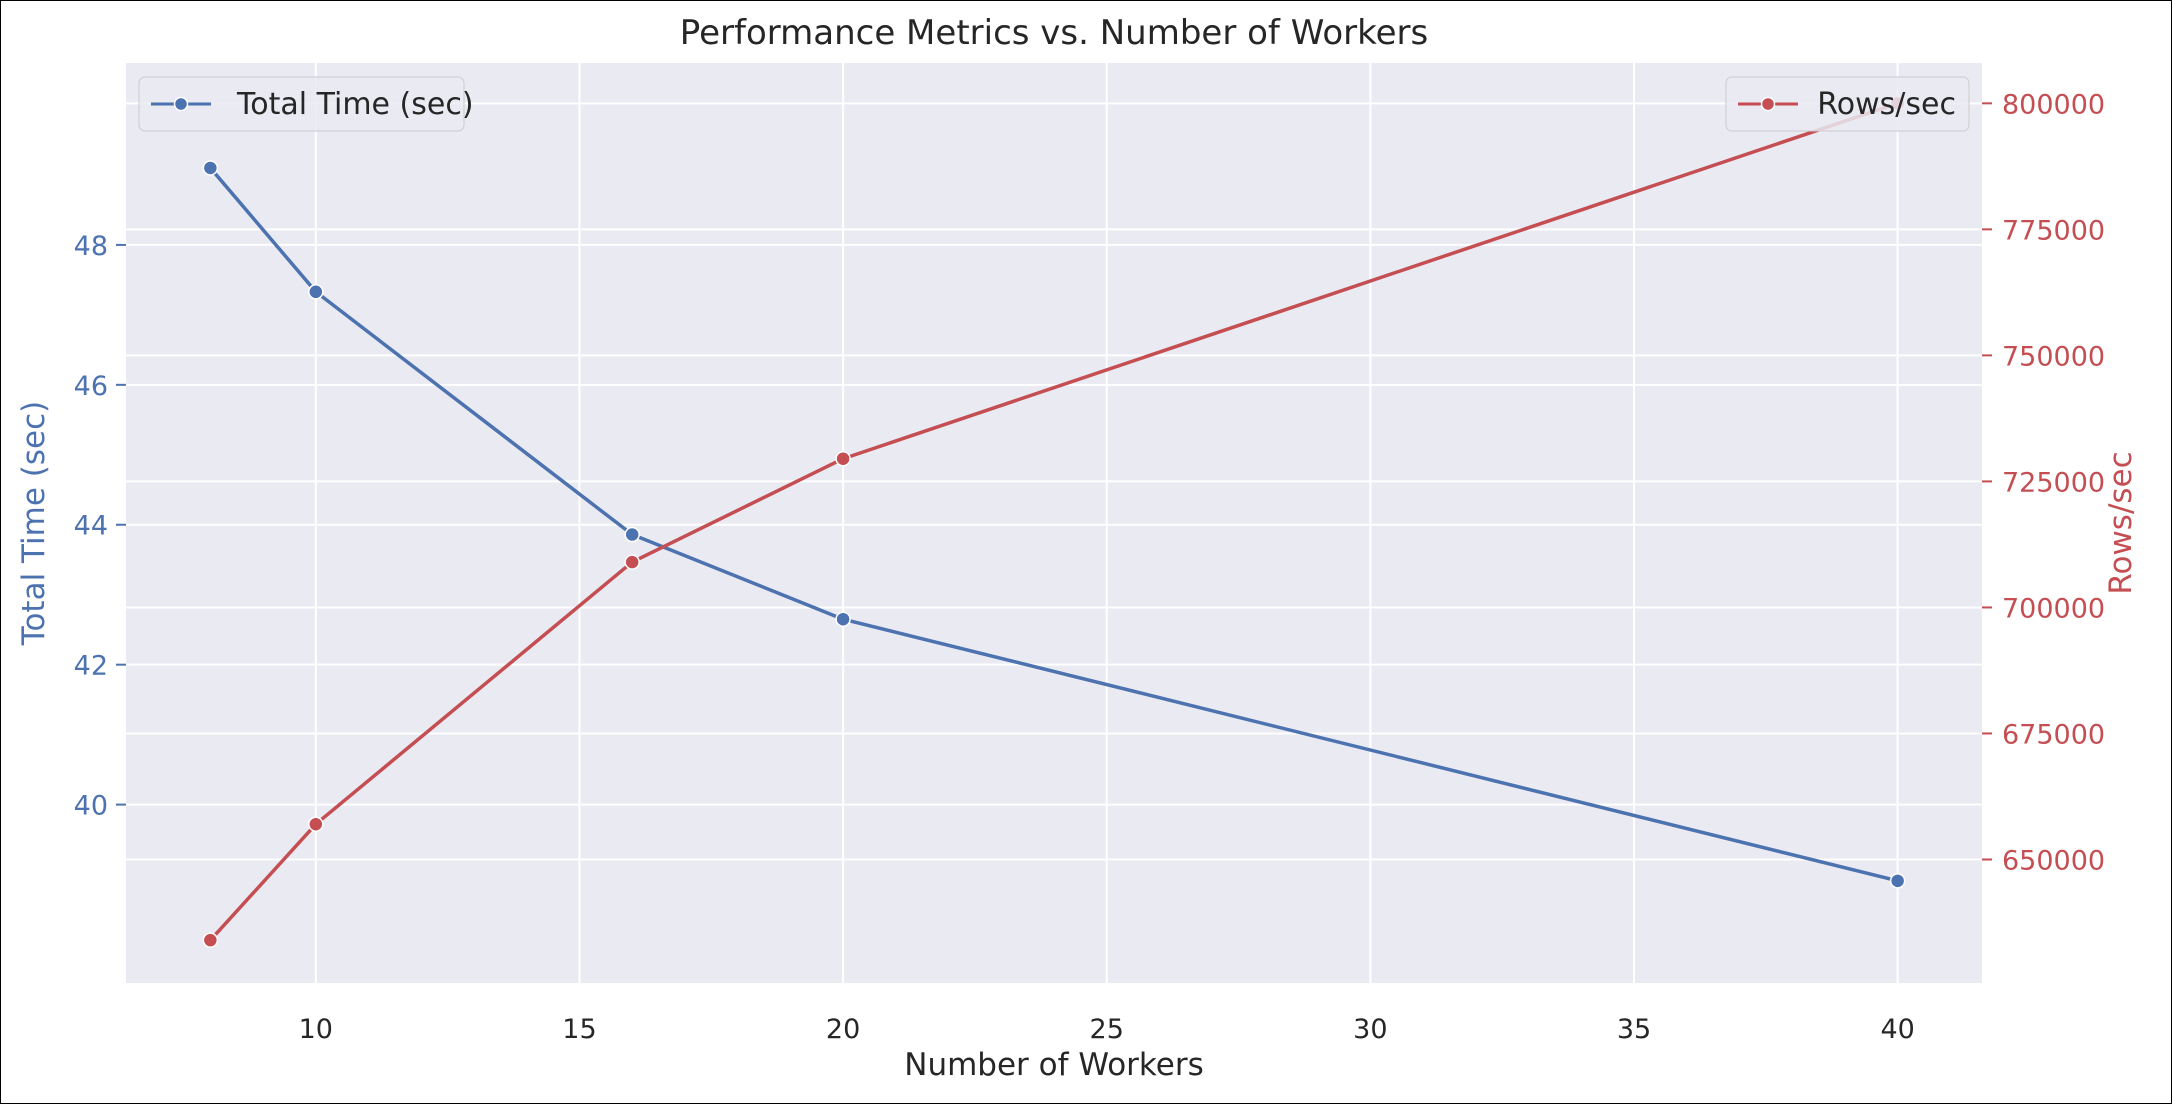 The width and height of the screenshot is (2172, 1104). I want to click on right-y-tick-label: 800000, so click(2053, 104).